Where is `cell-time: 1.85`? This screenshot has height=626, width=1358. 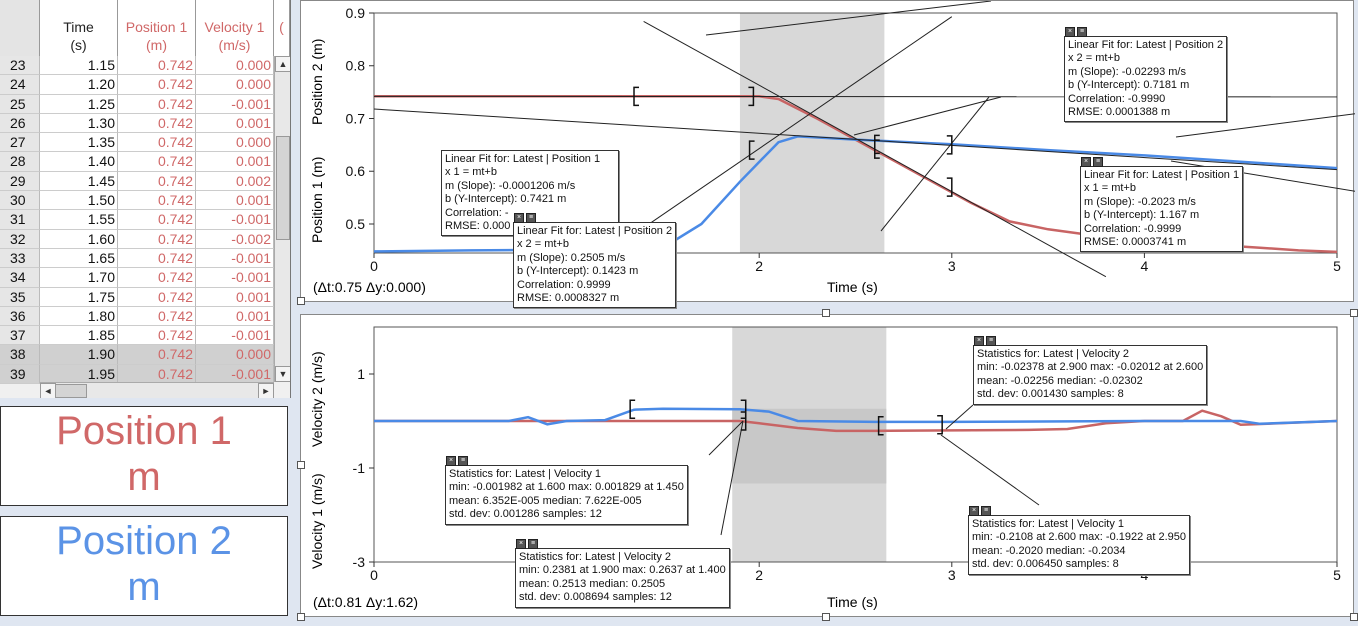
cell-time: 1.85 is located at coordinates (79, 336).